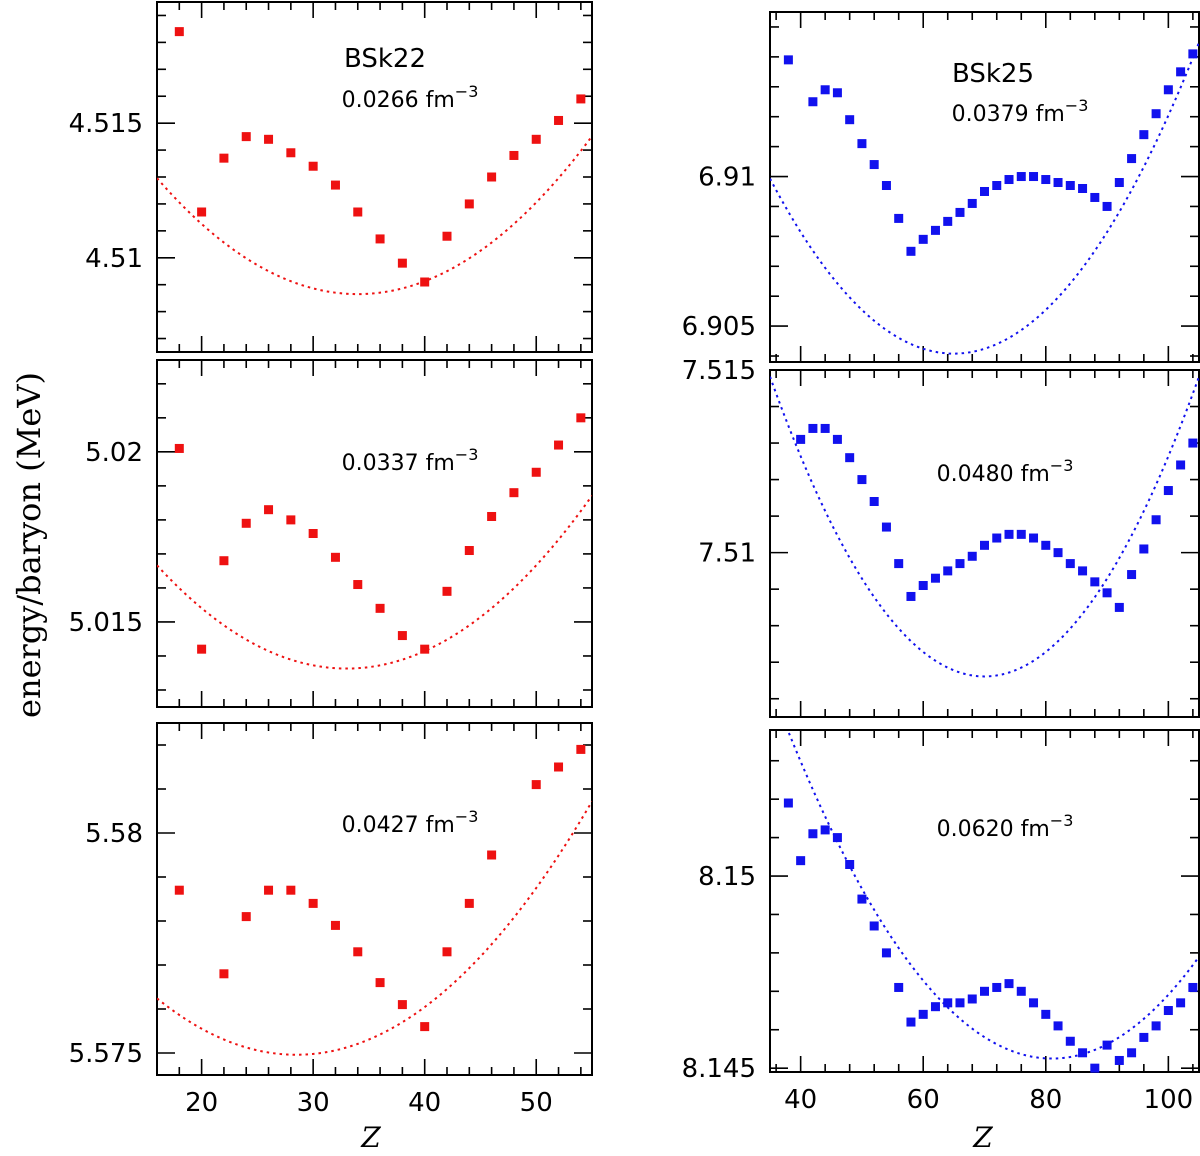 The height and width of the screenshot is (1156, 1200). What do you see at coordinates (106, 1054) in the screenshot?
I see `y-tick-label: 5.575` at bounding box center [106, 1054].